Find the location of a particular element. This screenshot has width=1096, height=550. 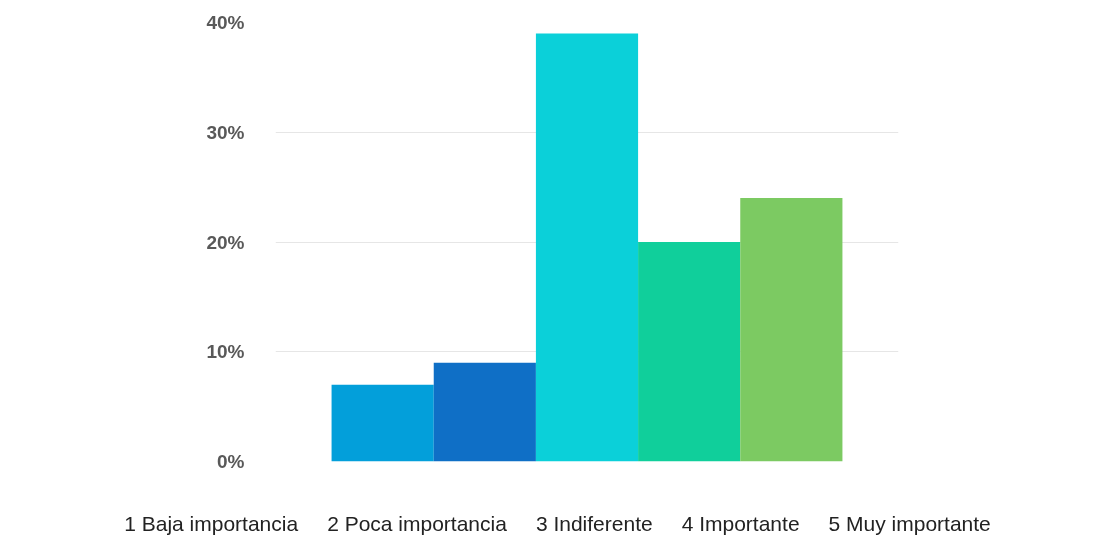

y-tick-label: 30% is located at coordinates (225, 132).